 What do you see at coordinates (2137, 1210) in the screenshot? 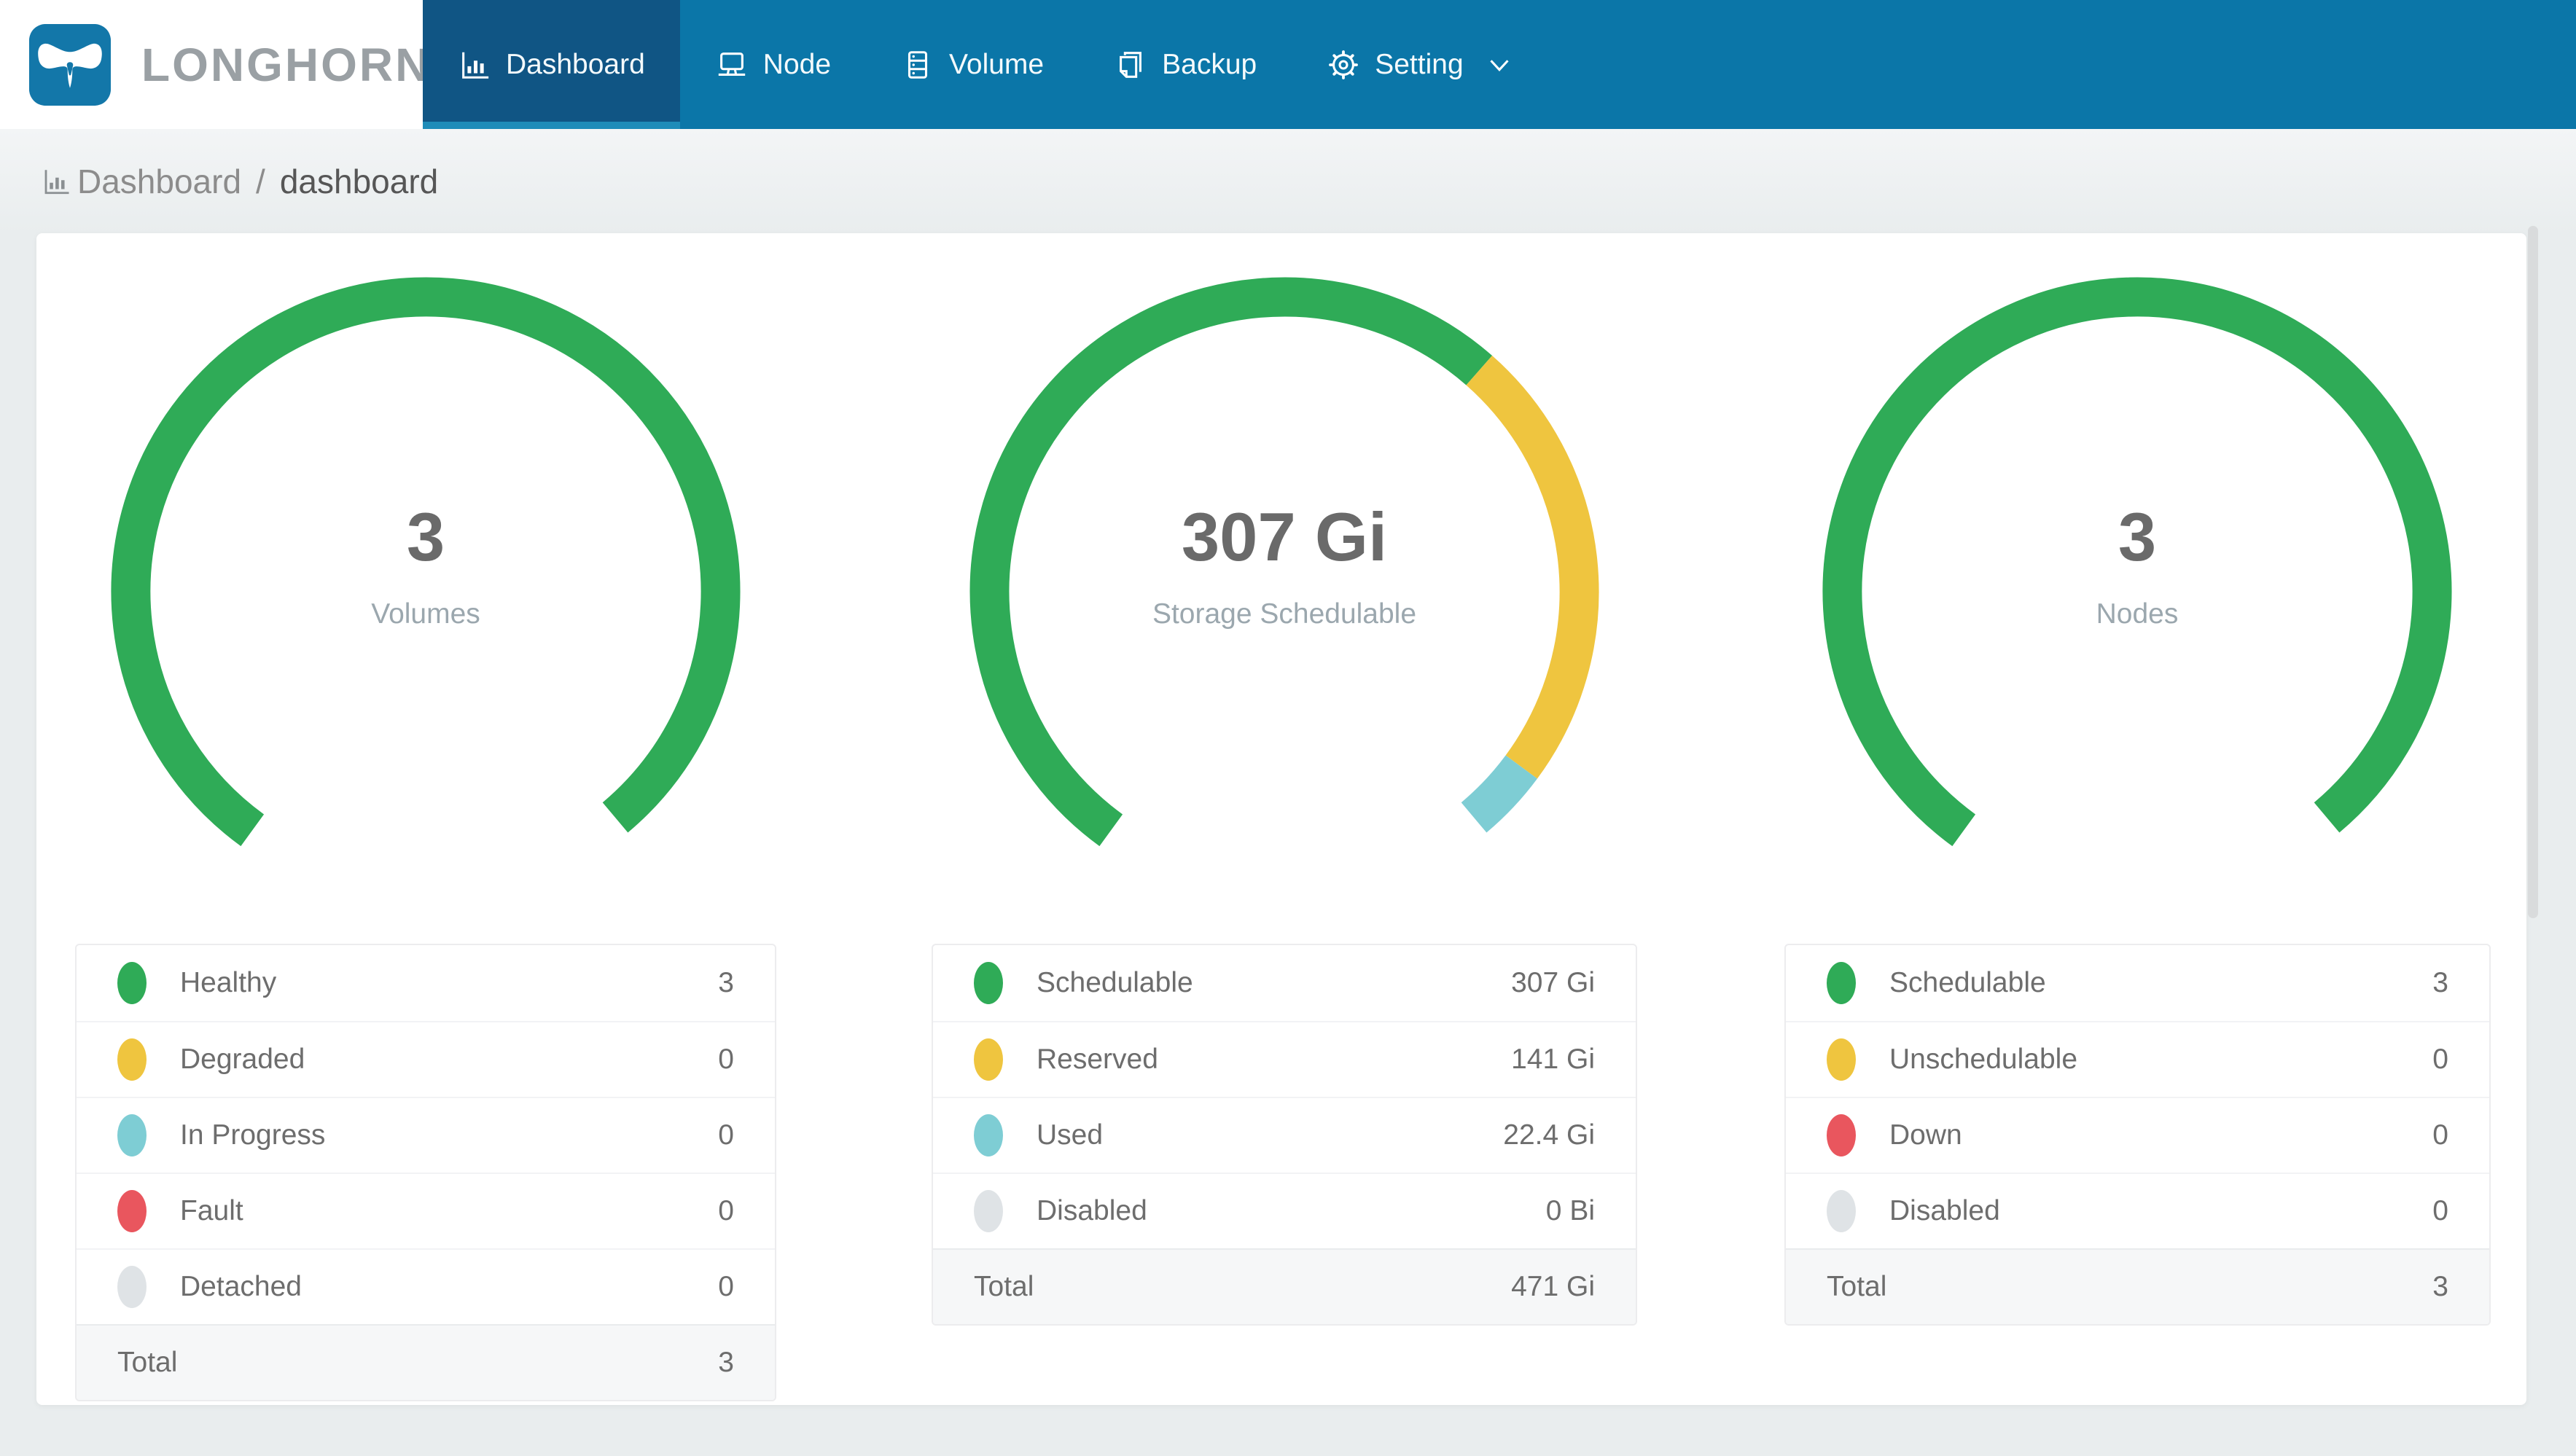
I see `table-row: Disabled 0` at bounding box center [2137, 1210].